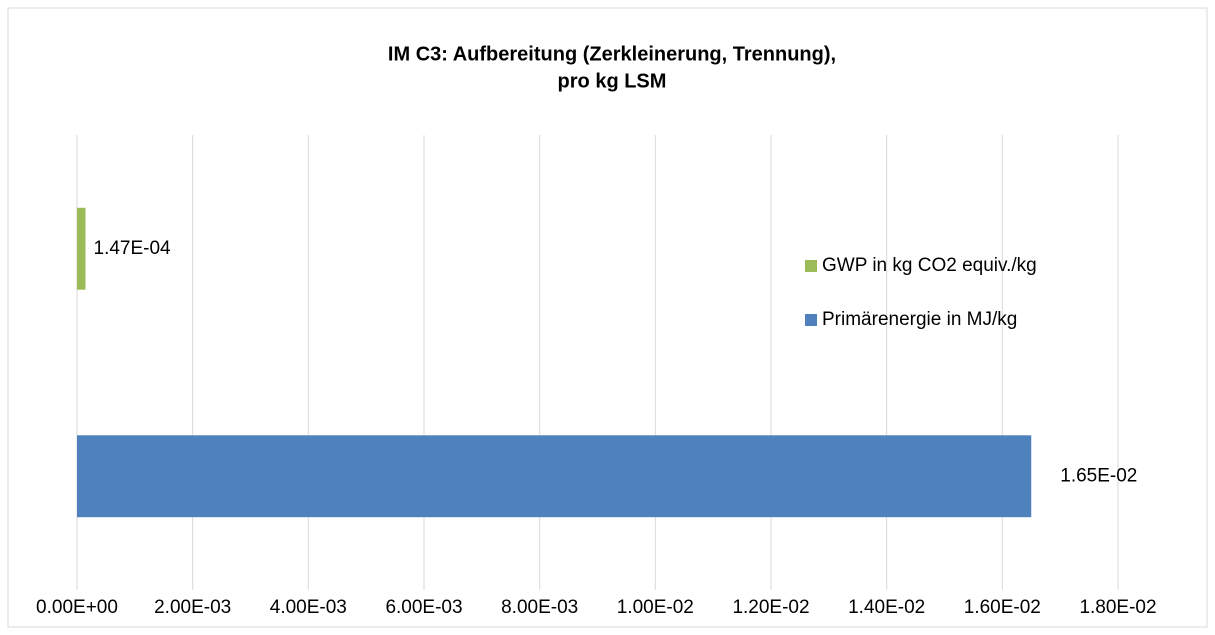 The height and width of the screenshot is (635, 1215). I want to click on data-label: 1.65E-02, so click(1098, 475).